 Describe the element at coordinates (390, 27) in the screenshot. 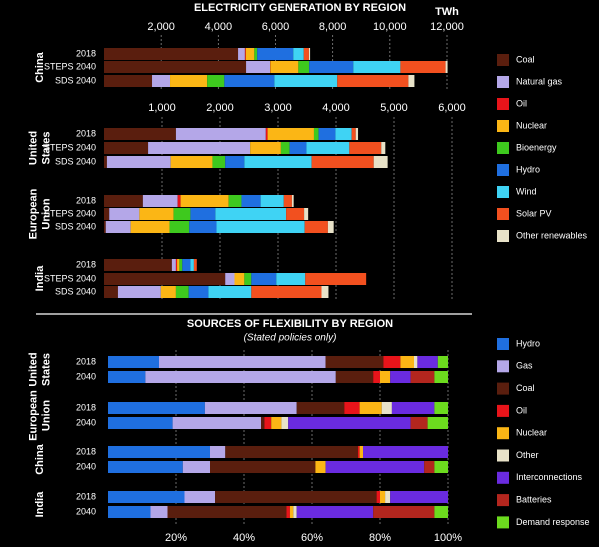

I see `x-tick-label: 10,000` at that location.